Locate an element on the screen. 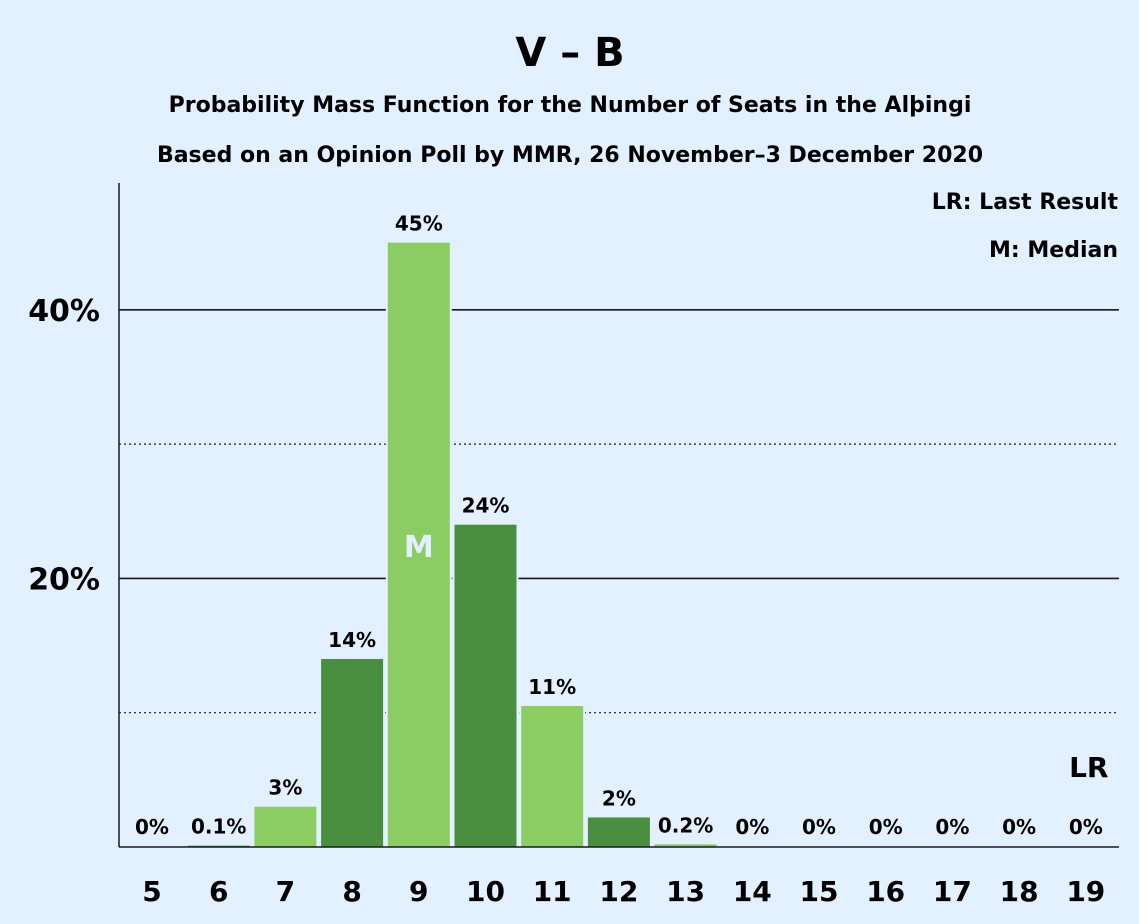 The width and height of the screenshot is (1139, 924). data-label: 0.1% is located at coordinates (218, 827).